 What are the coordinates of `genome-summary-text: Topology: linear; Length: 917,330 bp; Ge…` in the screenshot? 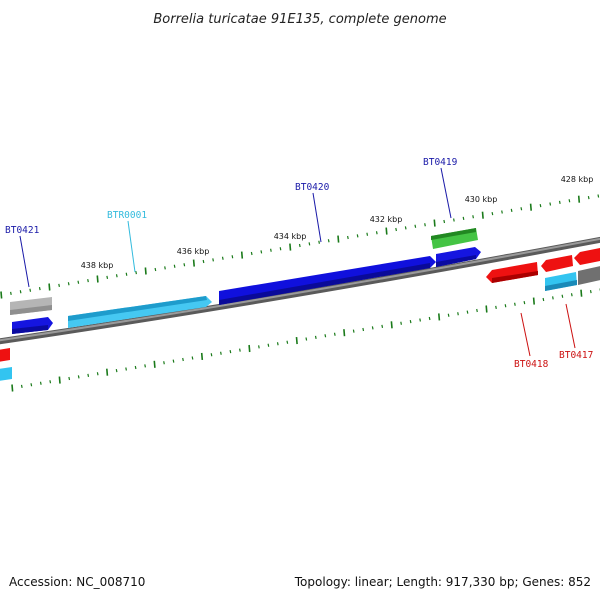 It's located at (442, 582).